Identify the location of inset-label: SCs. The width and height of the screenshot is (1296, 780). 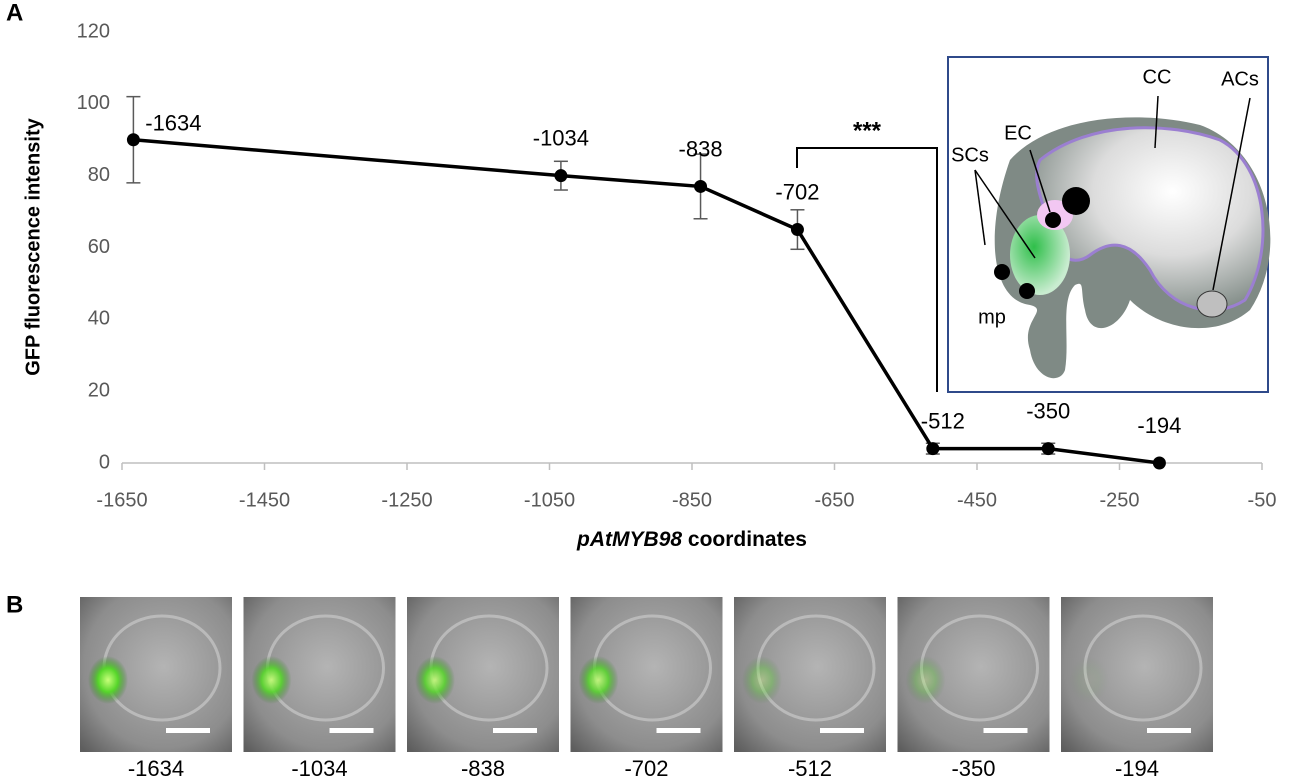
(970, 155).